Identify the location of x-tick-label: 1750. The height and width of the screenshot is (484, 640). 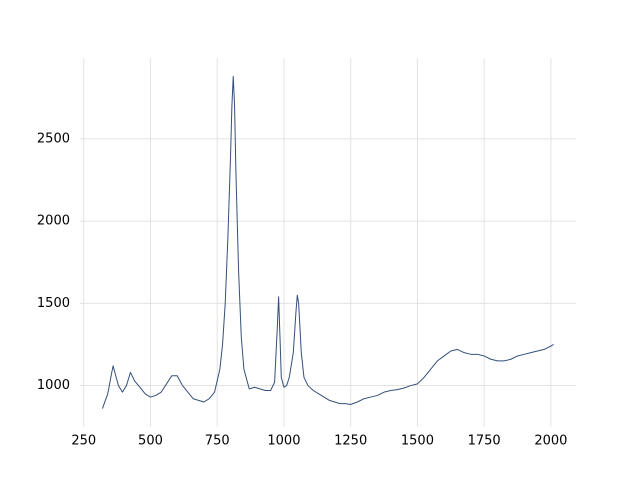
(484, 441).